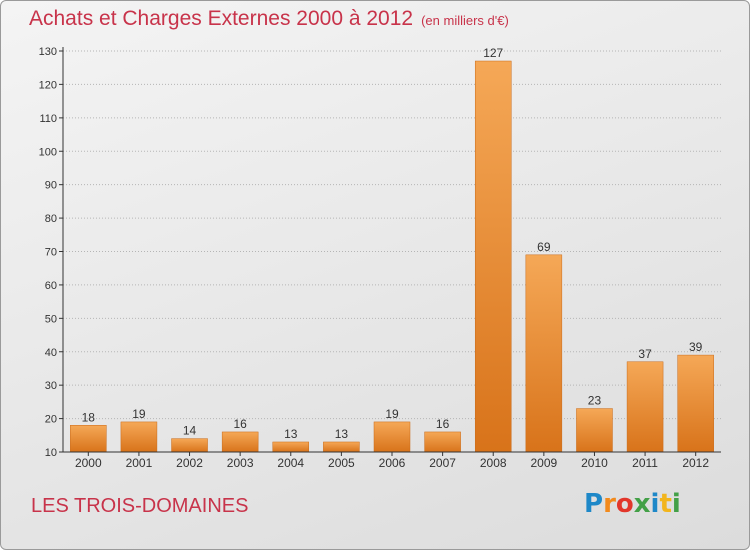 This screenshot has height=550, width=750. I want to click on logo-letter: r, so click(609, 504).